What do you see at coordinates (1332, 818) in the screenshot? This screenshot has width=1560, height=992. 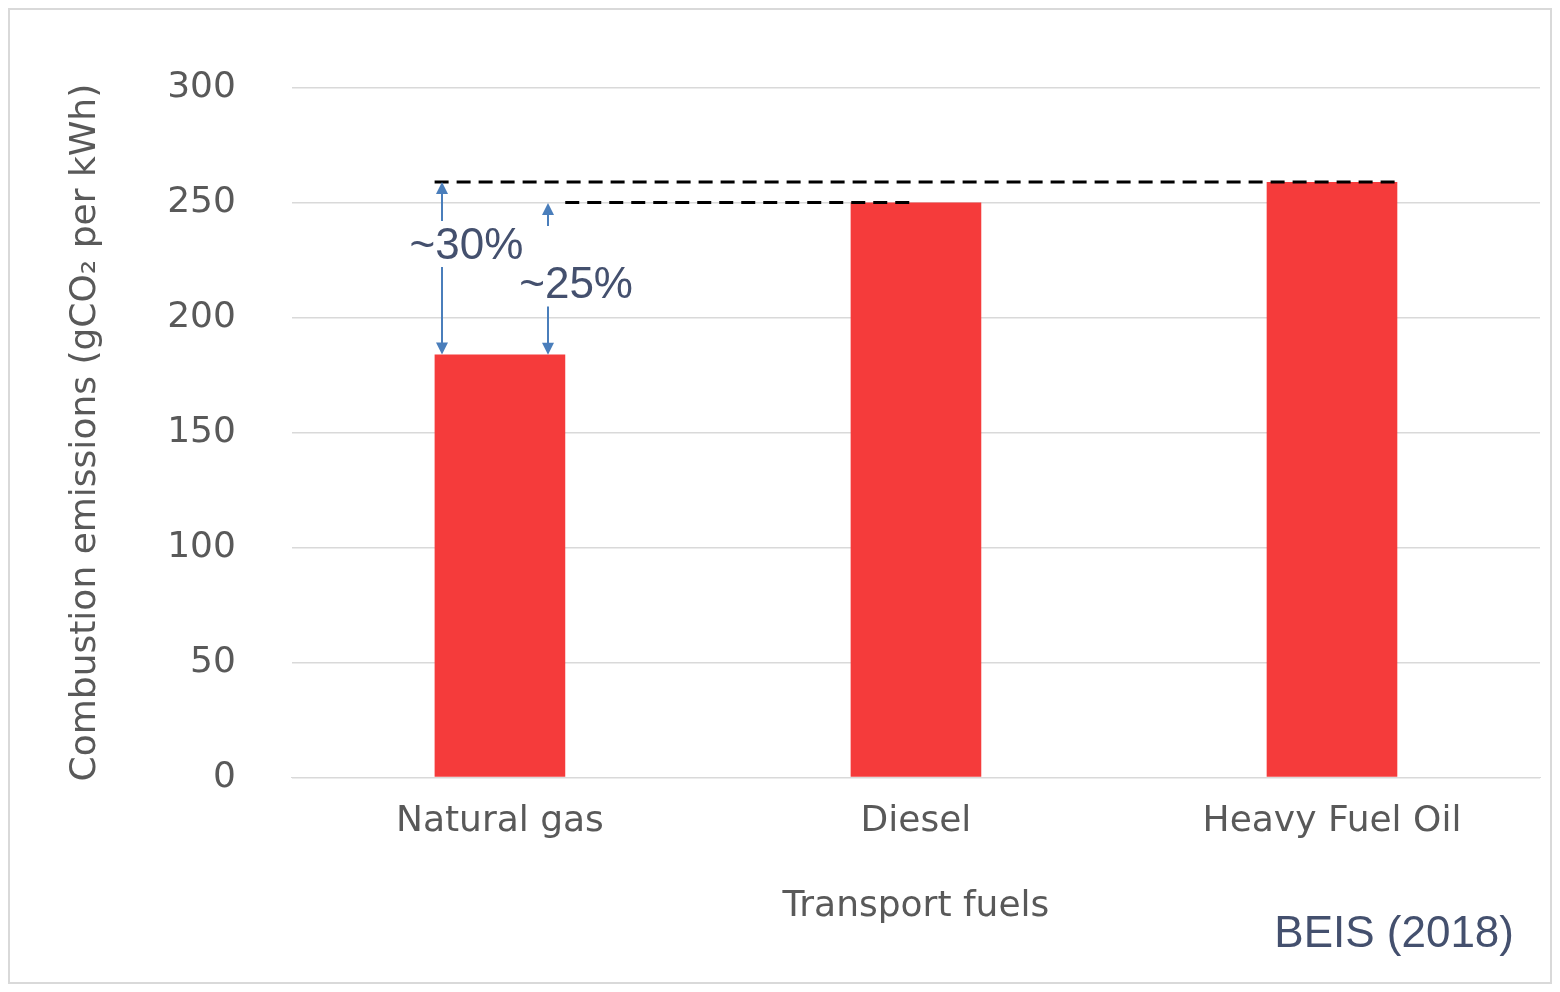 I see `x-tick-label: Heavy Fuel Oil` at bounding box center [1332, 818].